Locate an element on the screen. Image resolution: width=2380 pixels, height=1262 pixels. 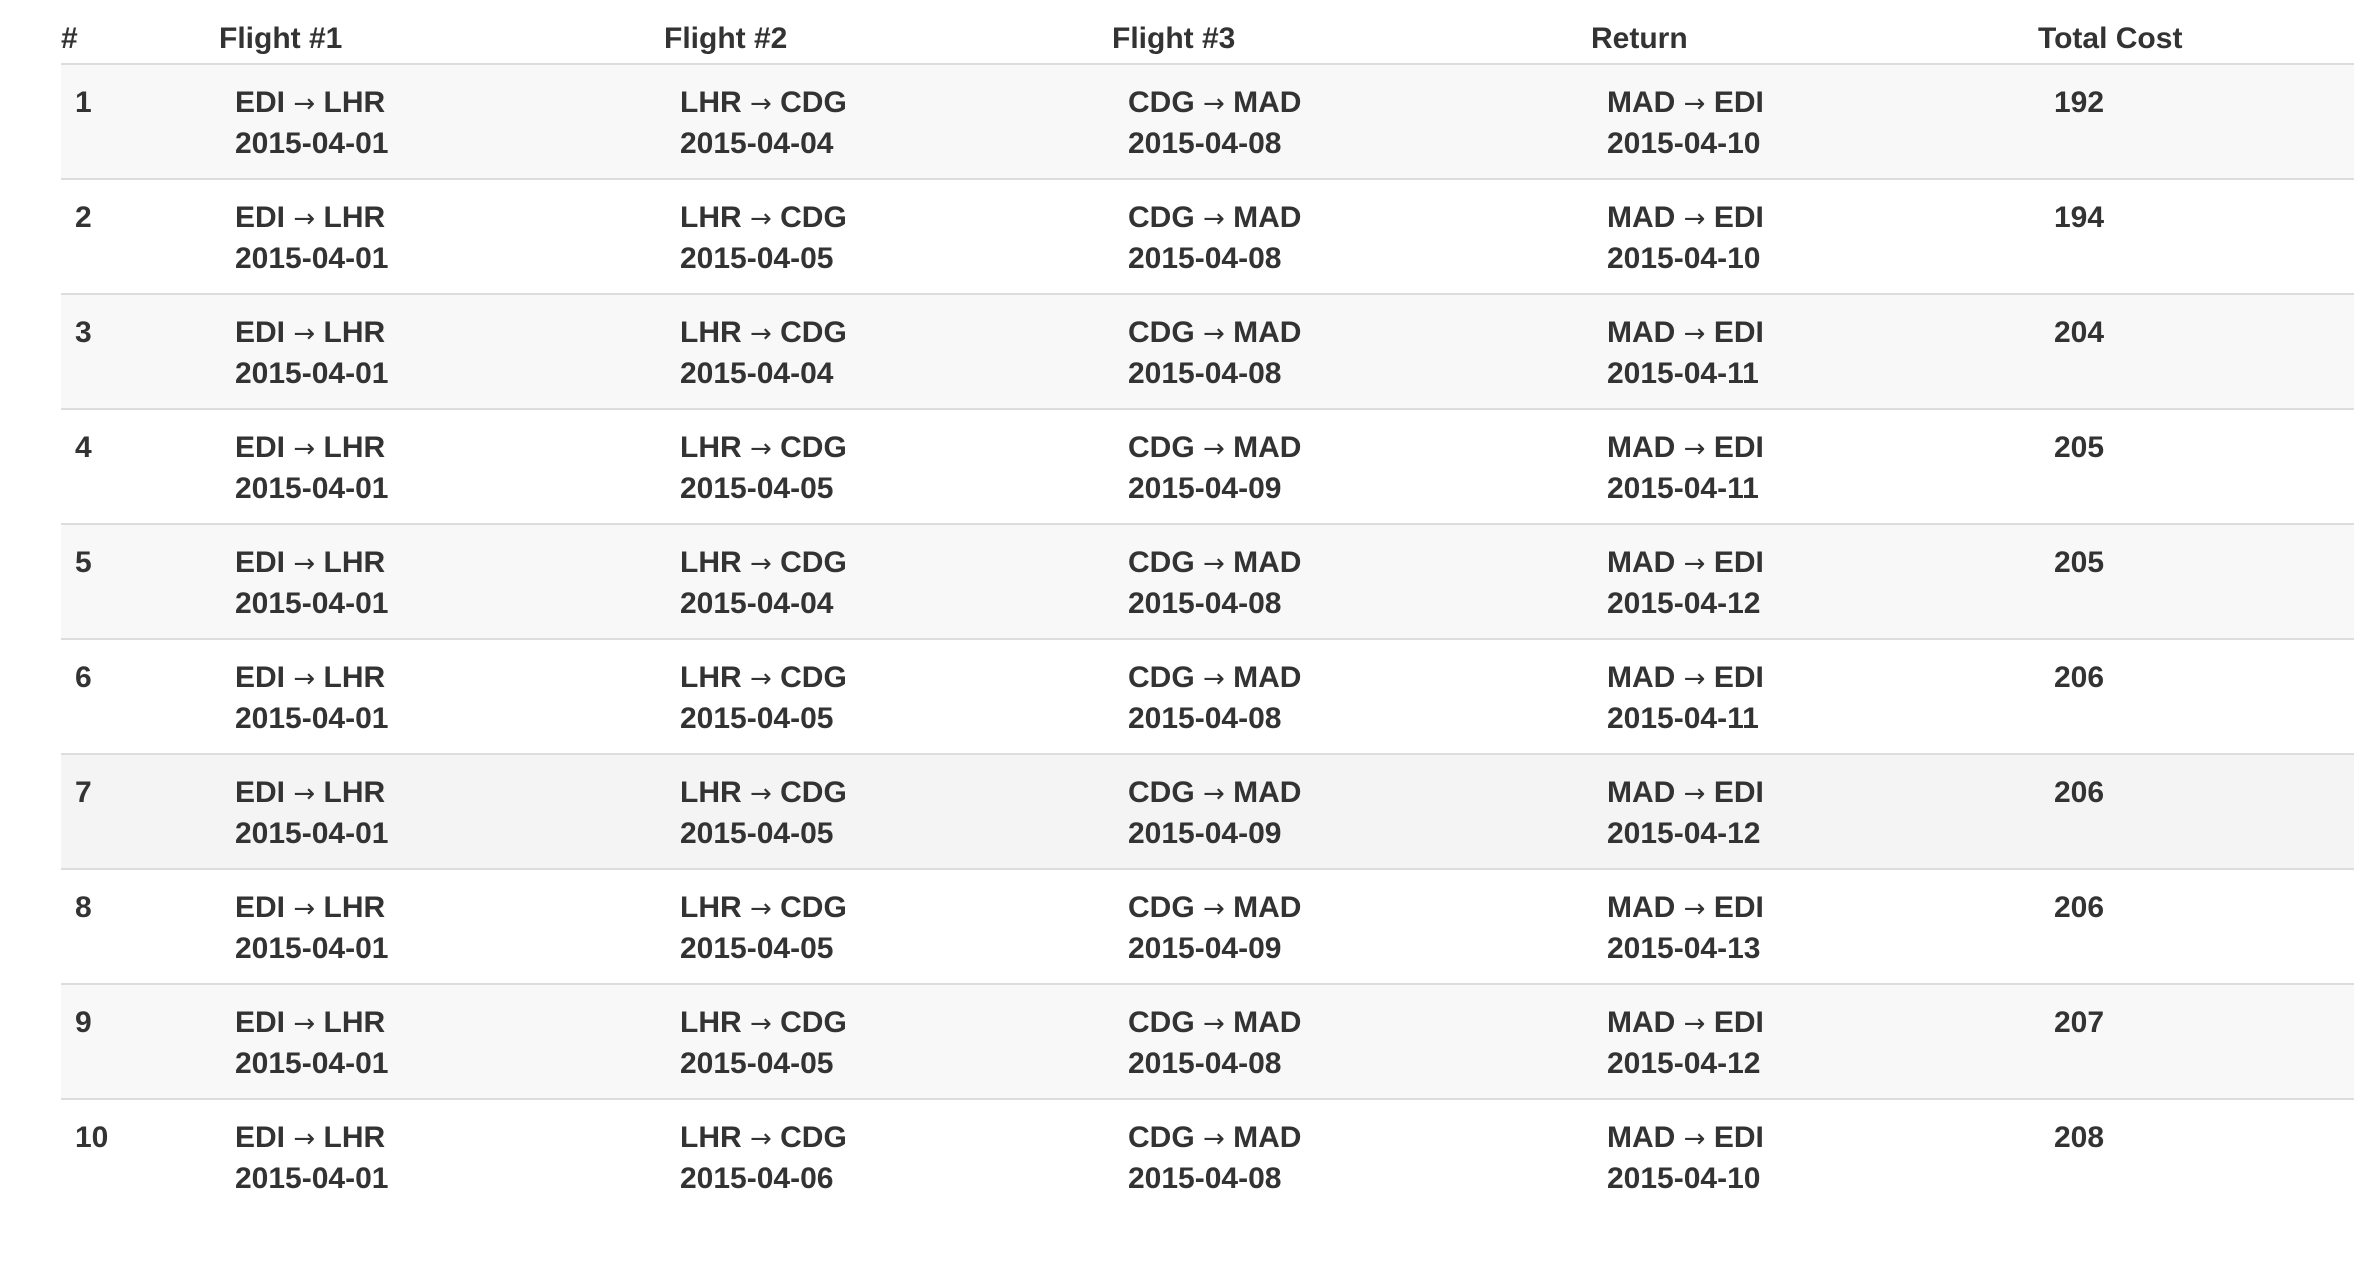
return-cell: MAD → EDI 2015-04-11 is located at coordinates (1685, 468).